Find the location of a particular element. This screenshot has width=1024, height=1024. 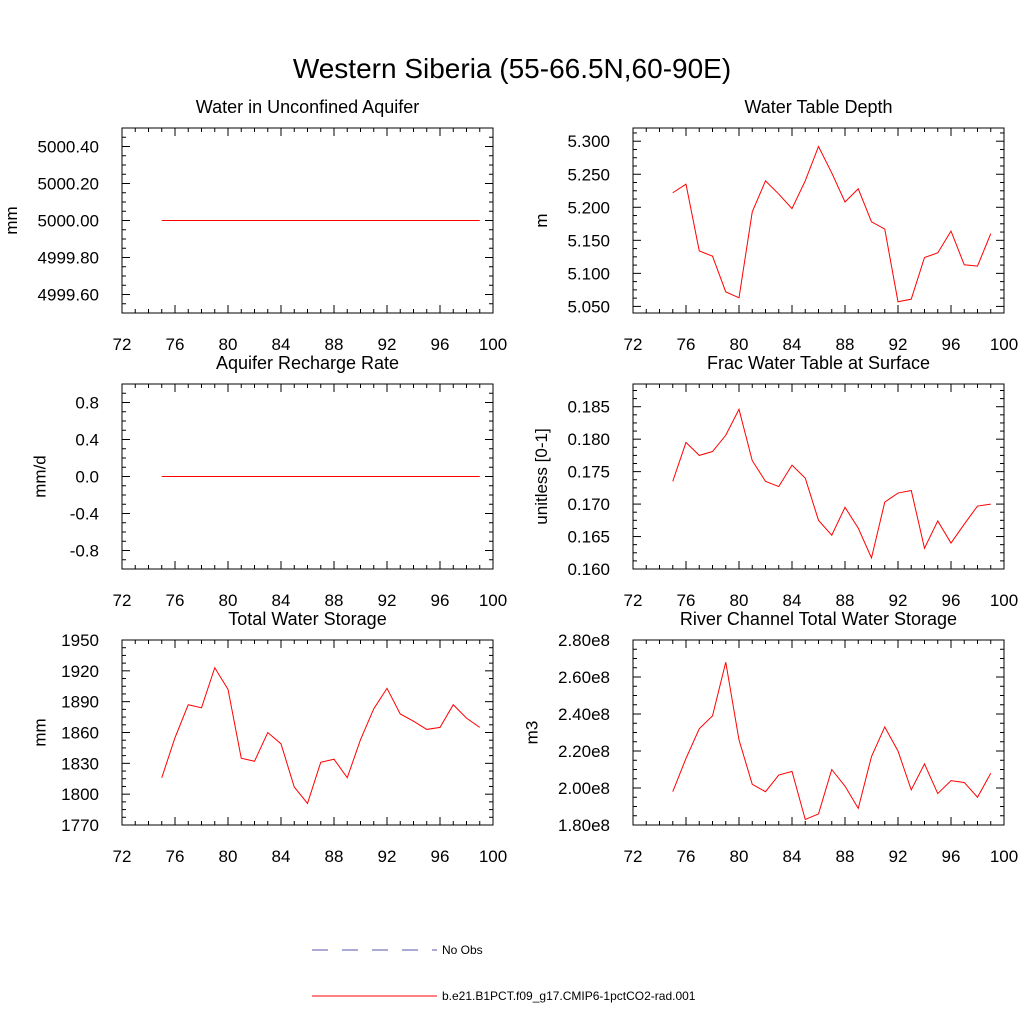

y-tick-label: 5.250 is located at coordinates (588, 174).